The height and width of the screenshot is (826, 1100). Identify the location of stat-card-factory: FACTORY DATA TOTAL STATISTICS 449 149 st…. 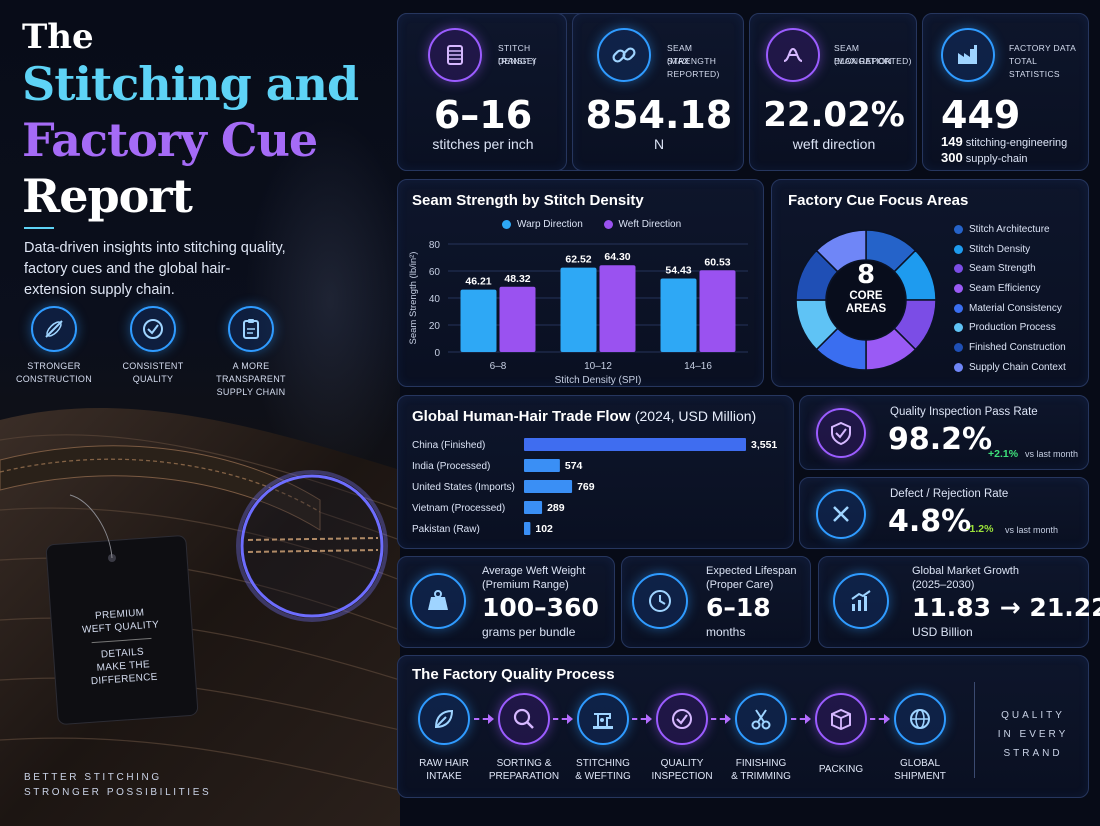
(1005, 92).